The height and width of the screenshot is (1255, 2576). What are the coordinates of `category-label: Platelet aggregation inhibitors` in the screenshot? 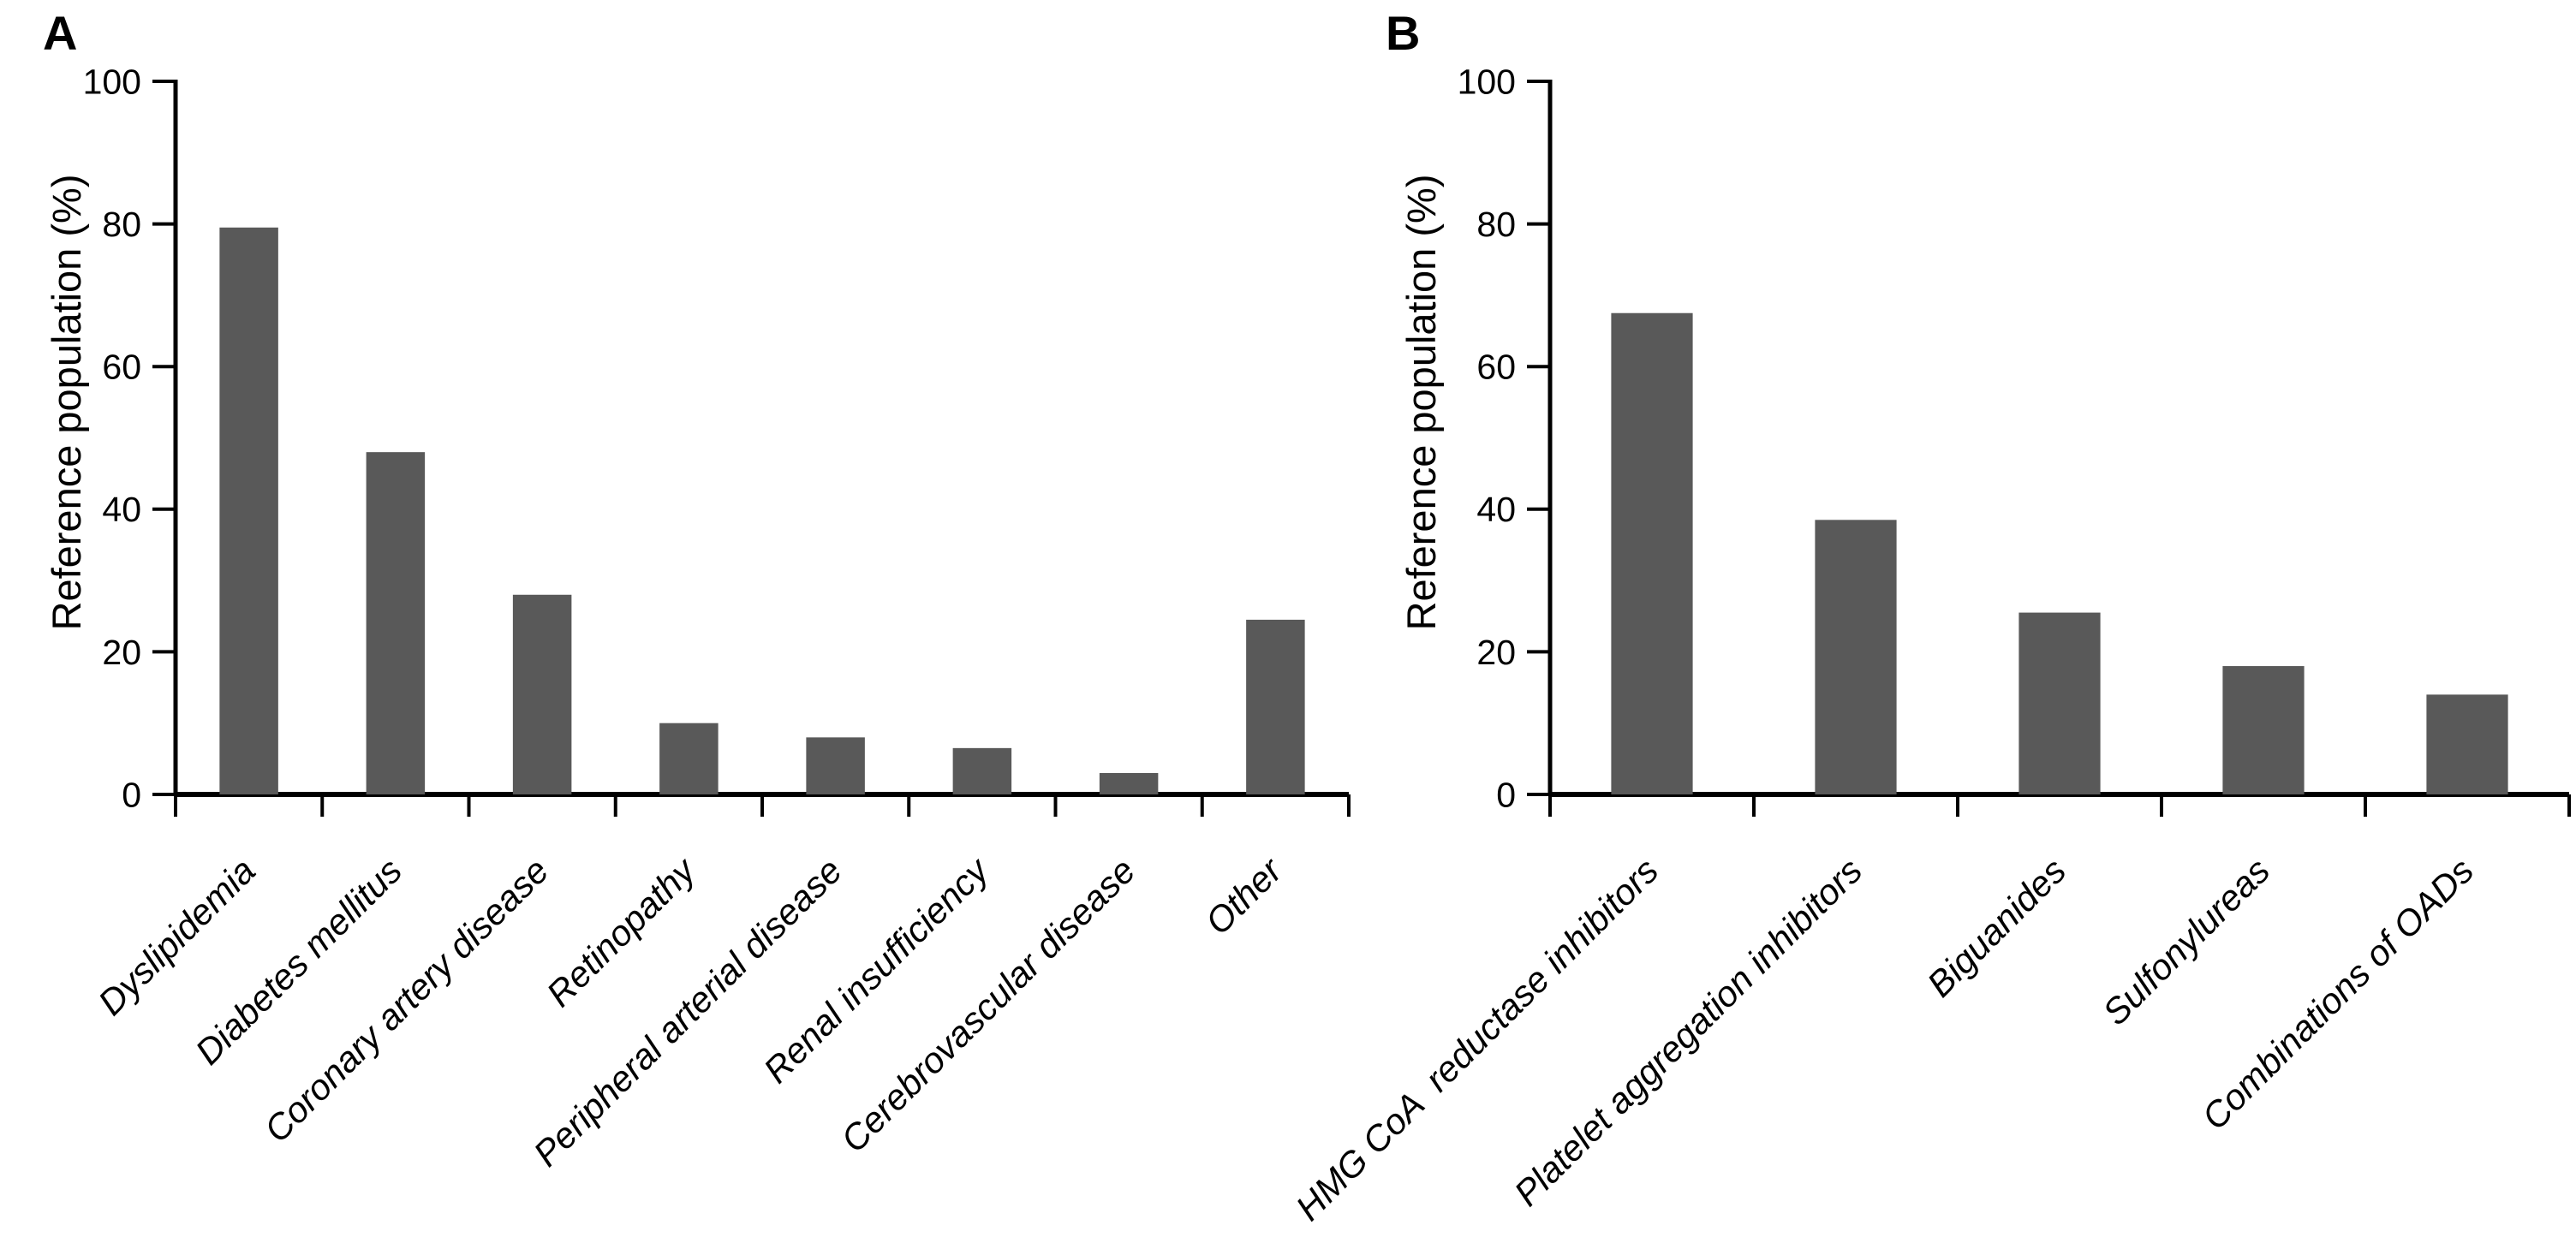 It's located at (1688, 1032).